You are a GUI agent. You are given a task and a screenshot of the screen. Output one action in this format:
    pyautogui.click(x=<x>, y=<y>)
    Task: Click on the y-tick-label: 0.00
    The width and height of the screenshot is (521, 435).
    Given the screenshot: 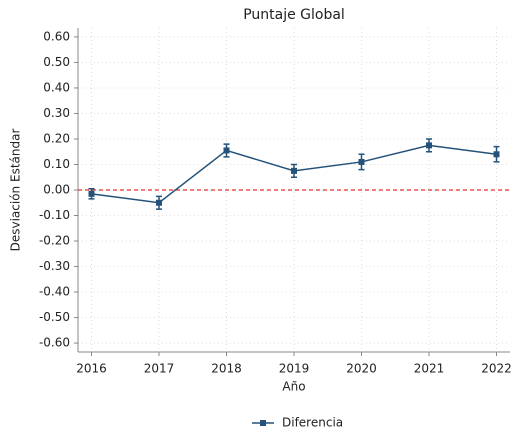 What is the action you would take?
    pyautogui.click(x=56, y=190)
    